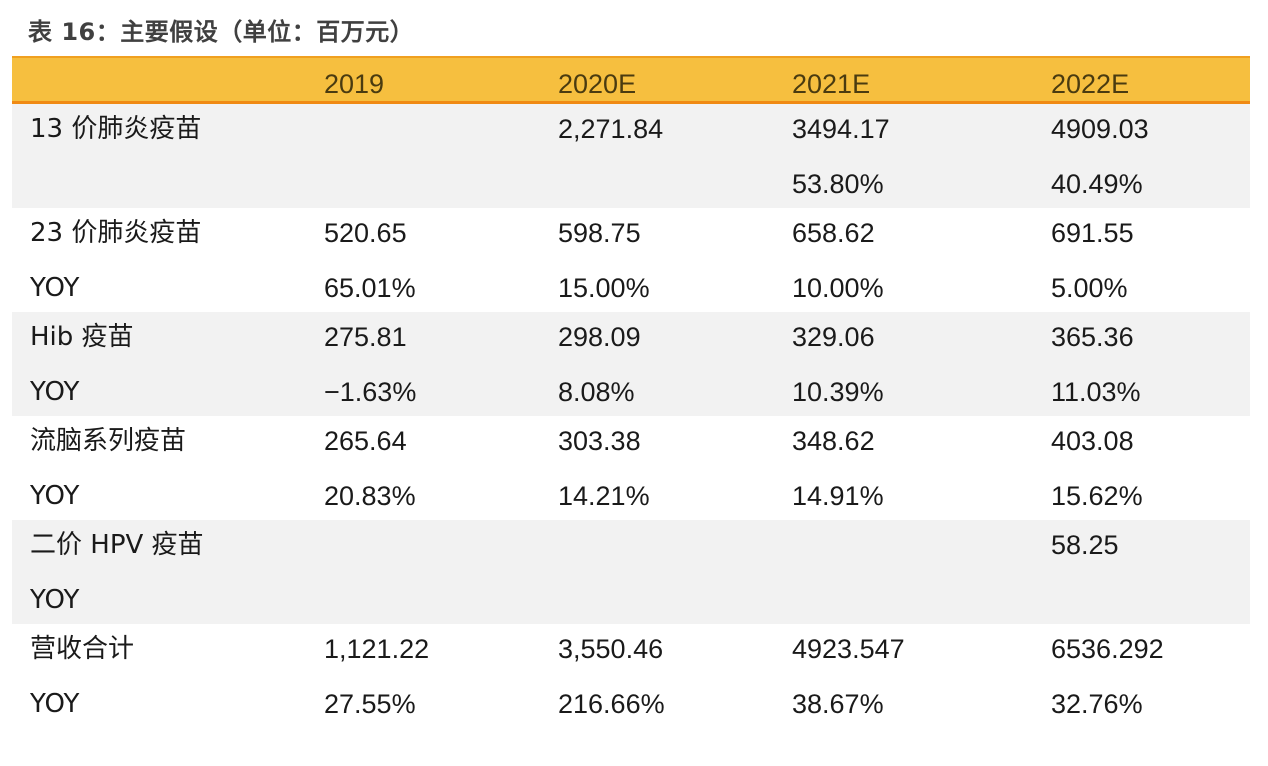 This screenshot has width=1268, height=766. I want to click on table-cell: 27.55%, so click(370, 704).